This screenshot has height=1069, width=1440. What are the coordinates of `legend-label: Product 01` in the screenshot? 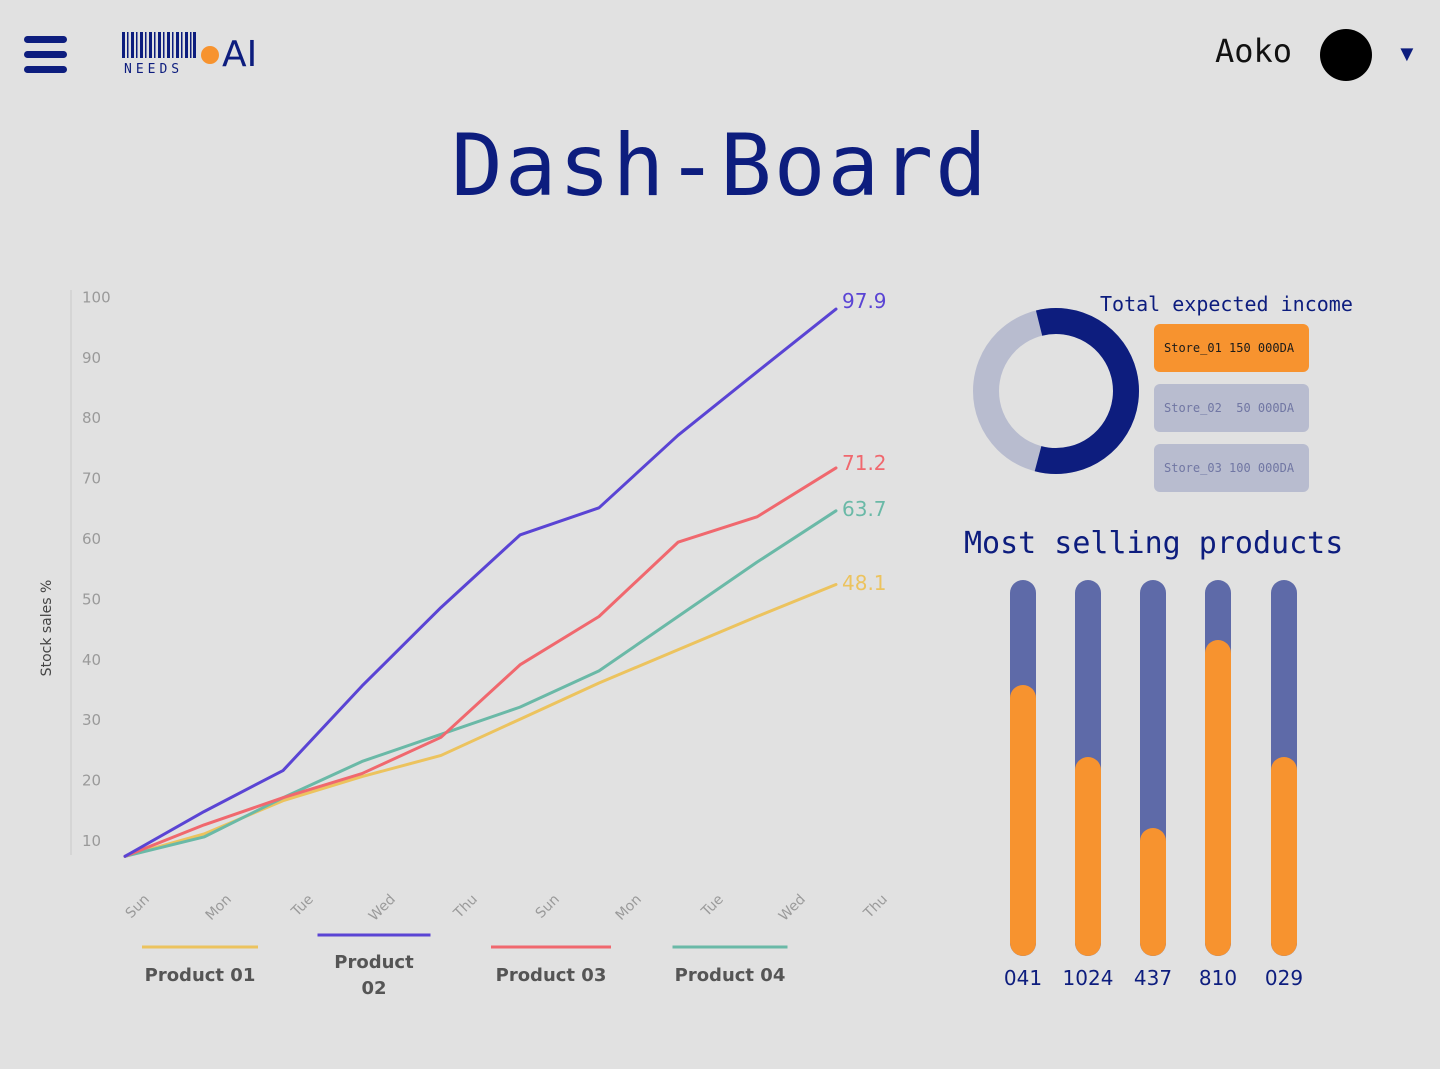 It's located at (200, 975).